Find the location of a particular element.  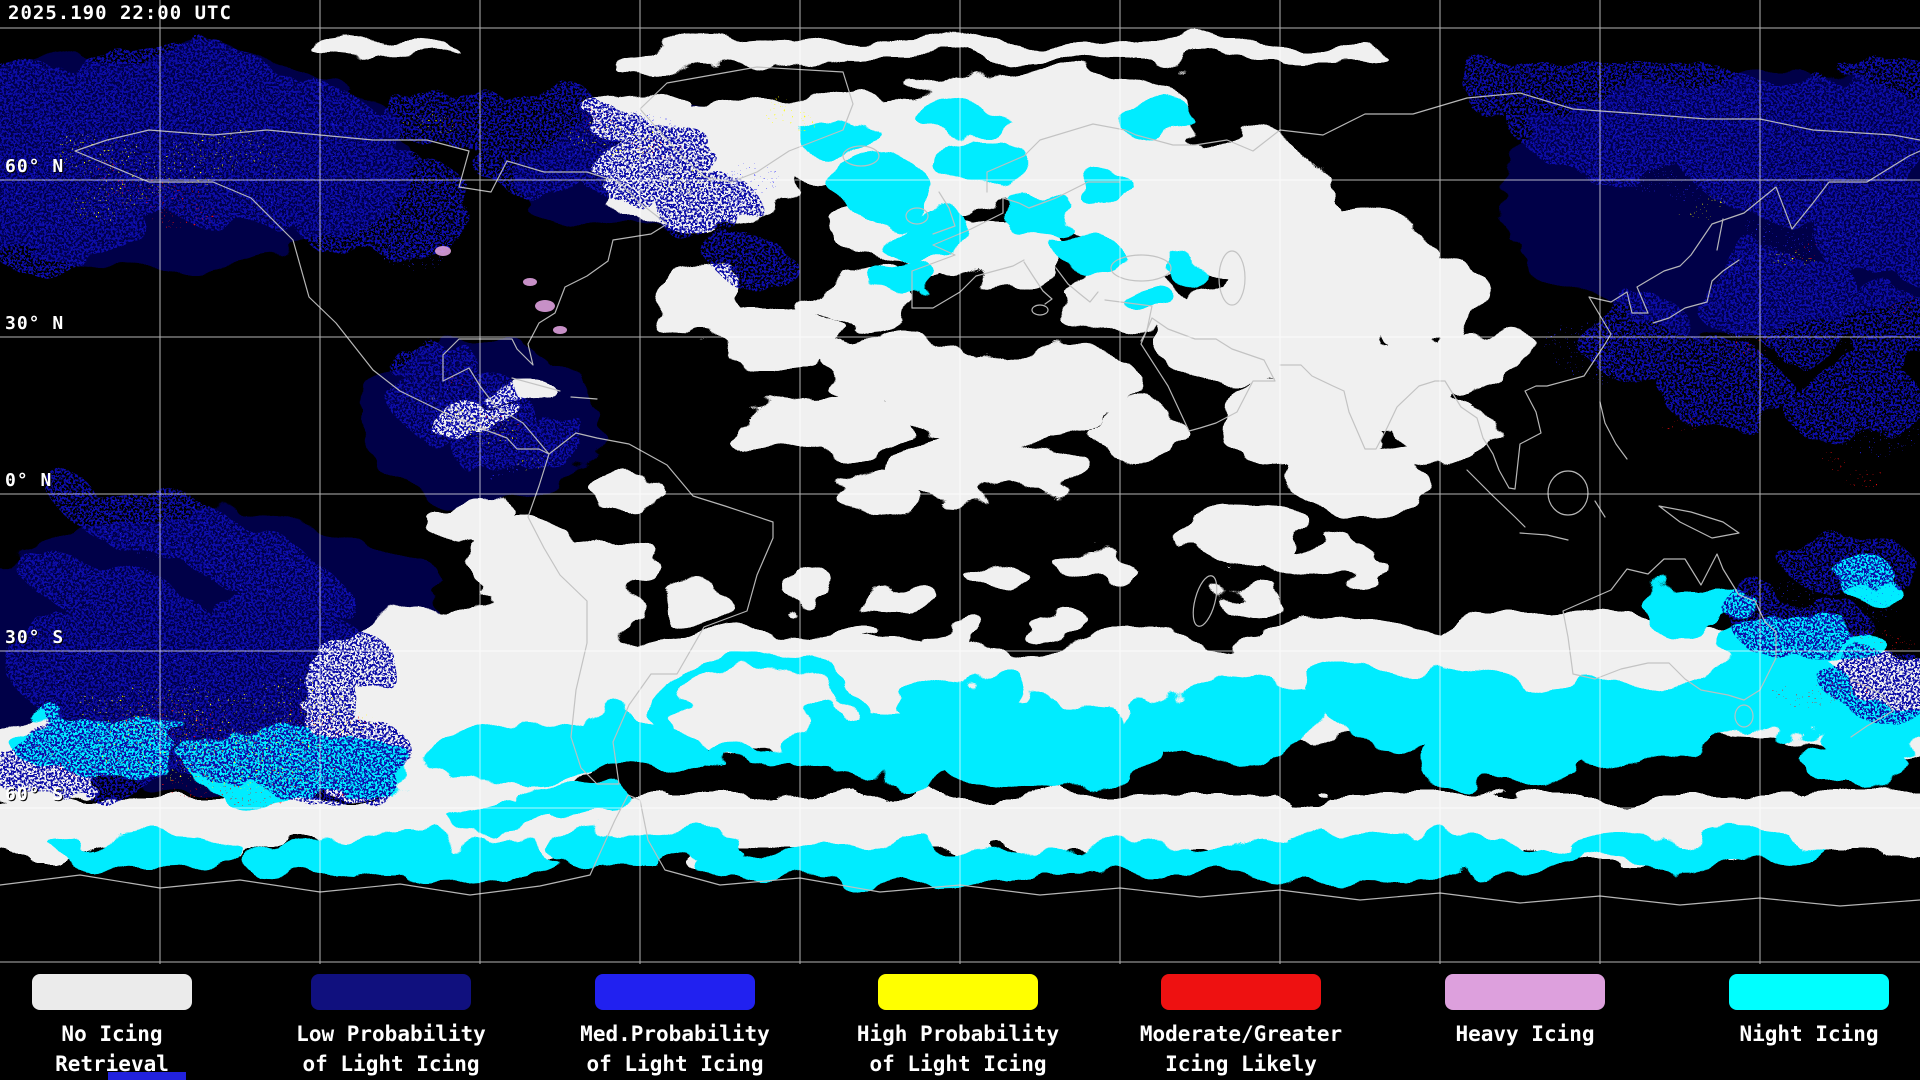

legend-label: High Probability is located at coordinates (958, 1034).